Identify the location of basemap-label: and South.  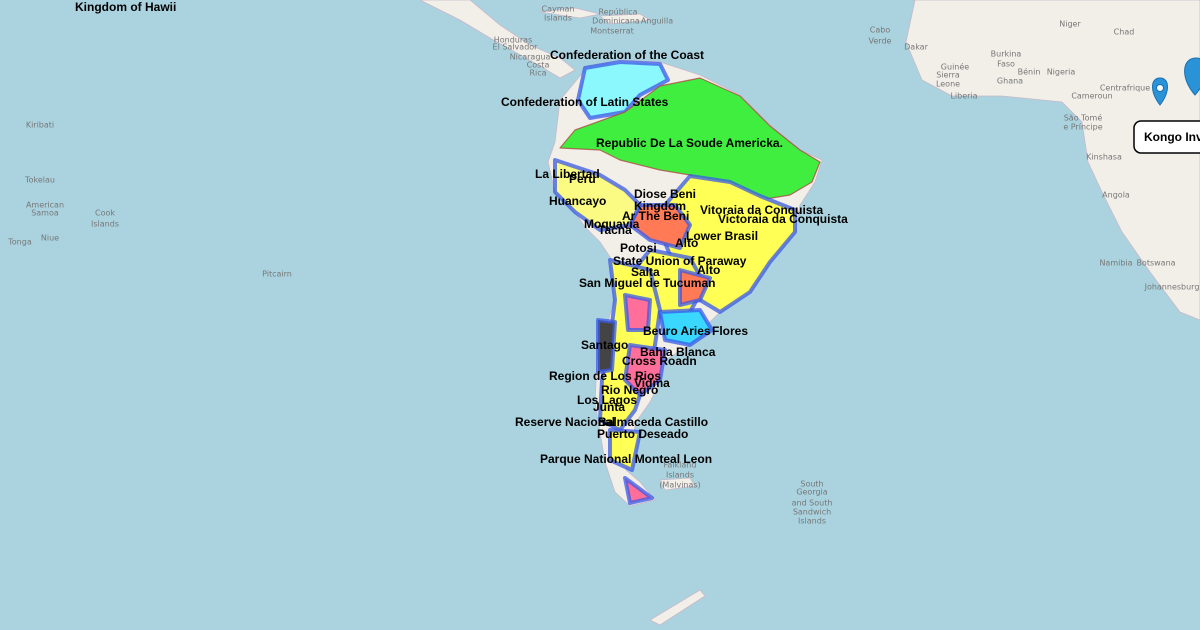
(812, 503).